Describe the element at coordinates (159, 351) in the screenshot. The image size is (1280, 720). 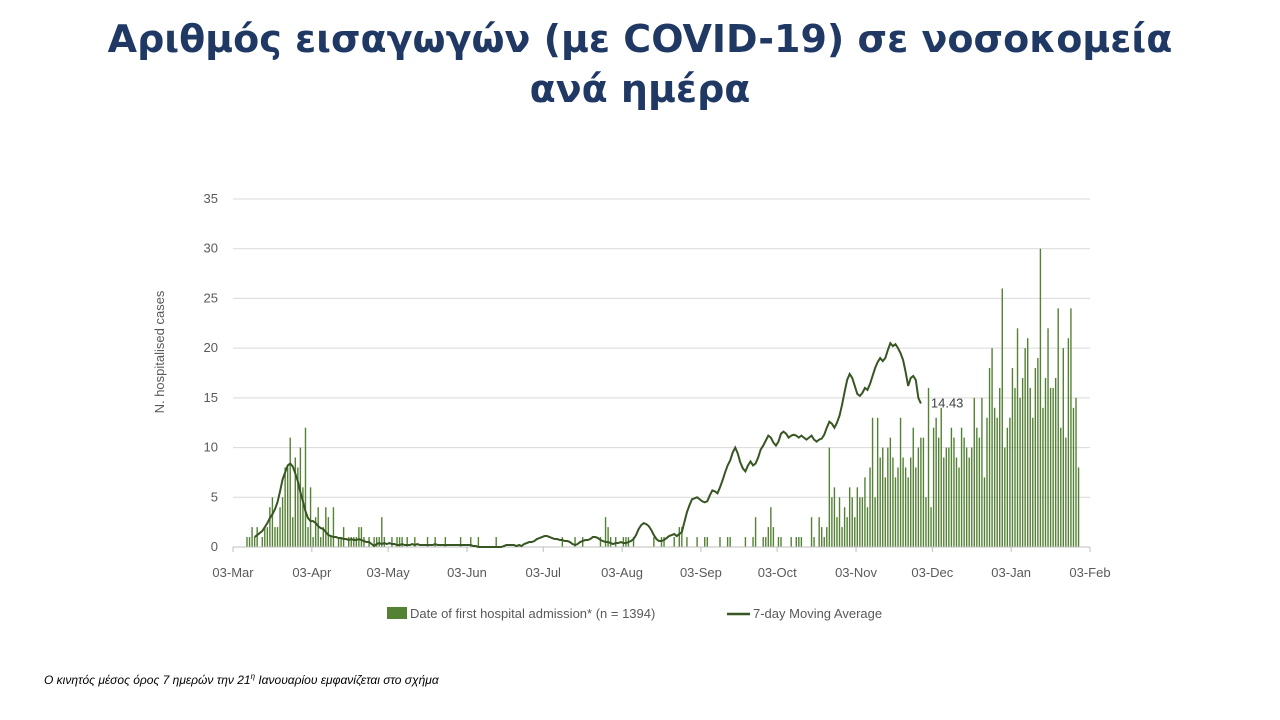
I see `y-axis-label: N. hospitalised cases` at that location.